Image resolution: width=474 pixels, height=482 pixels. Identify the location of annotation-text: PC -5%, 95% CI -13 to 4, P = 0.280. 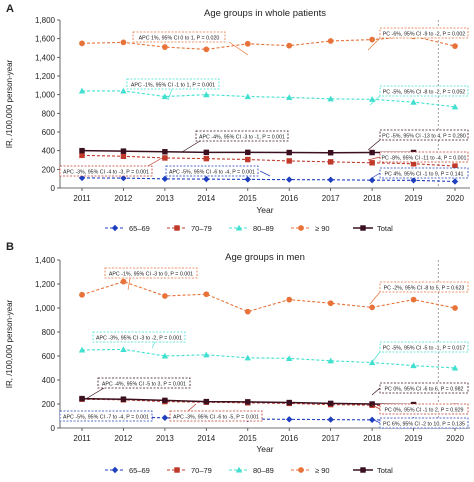
(424, 136).